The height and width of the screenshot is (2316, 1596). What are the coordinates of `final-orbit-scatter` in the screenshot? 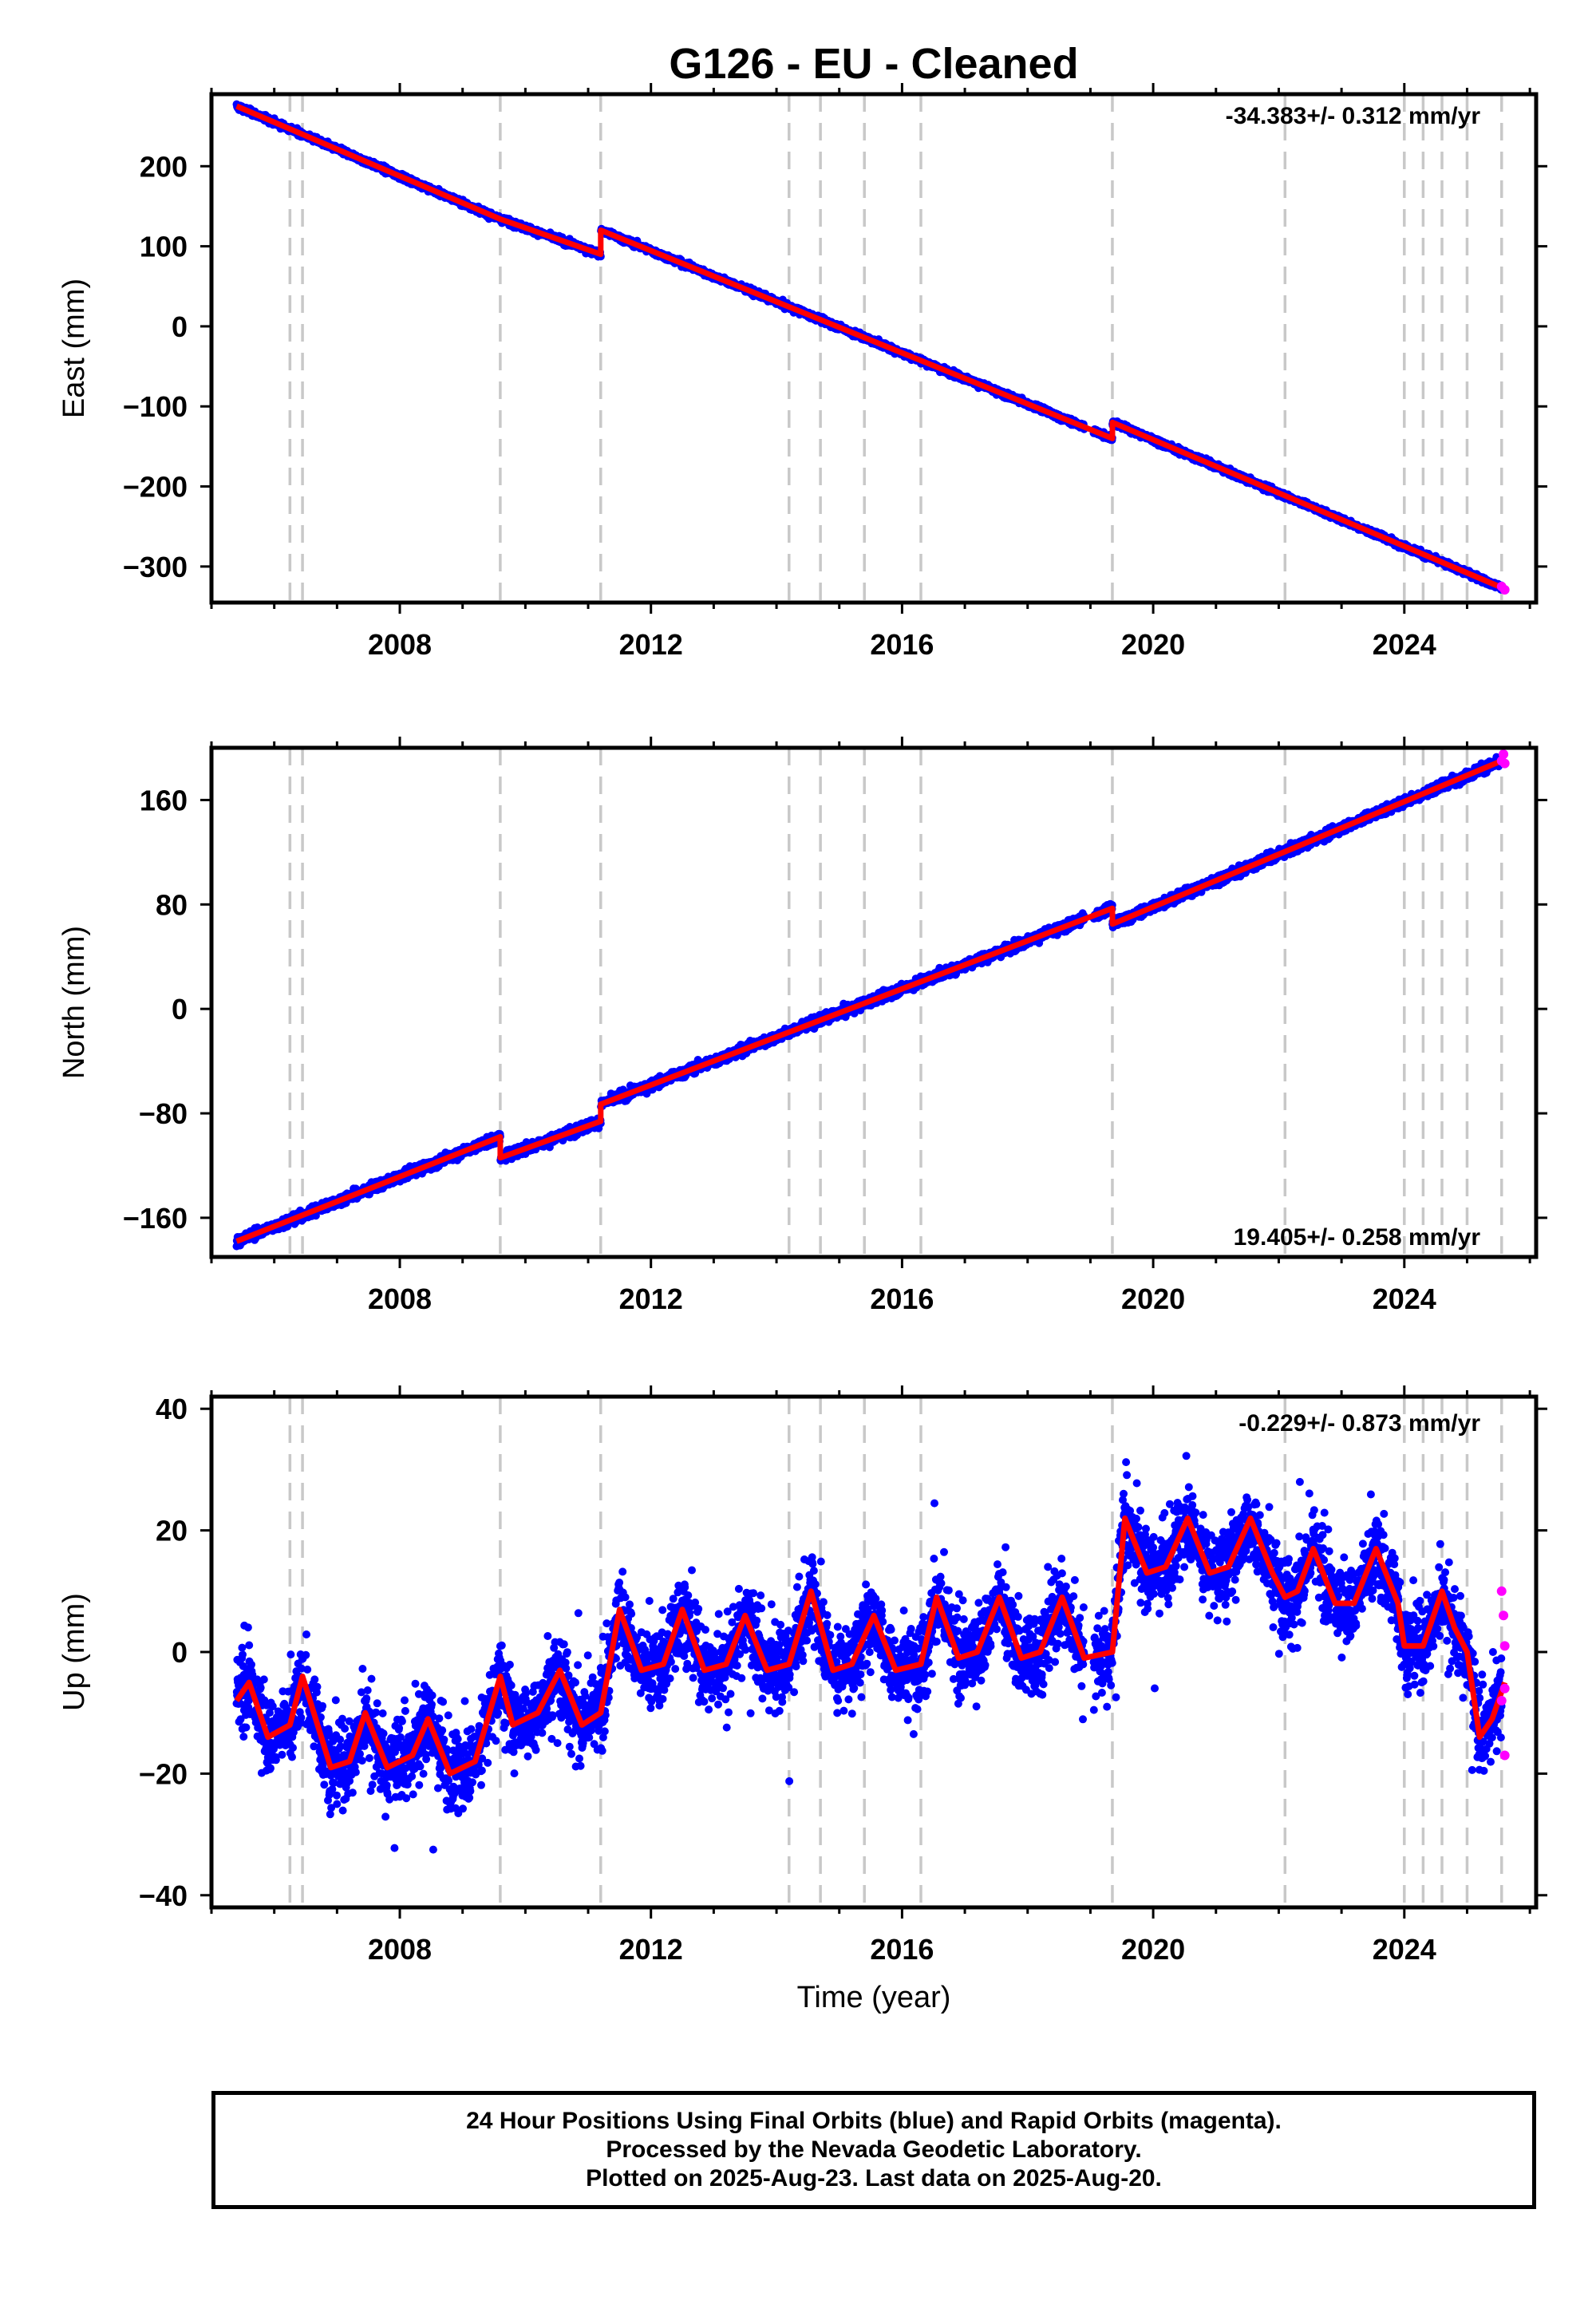 It's located at (869, 1653).